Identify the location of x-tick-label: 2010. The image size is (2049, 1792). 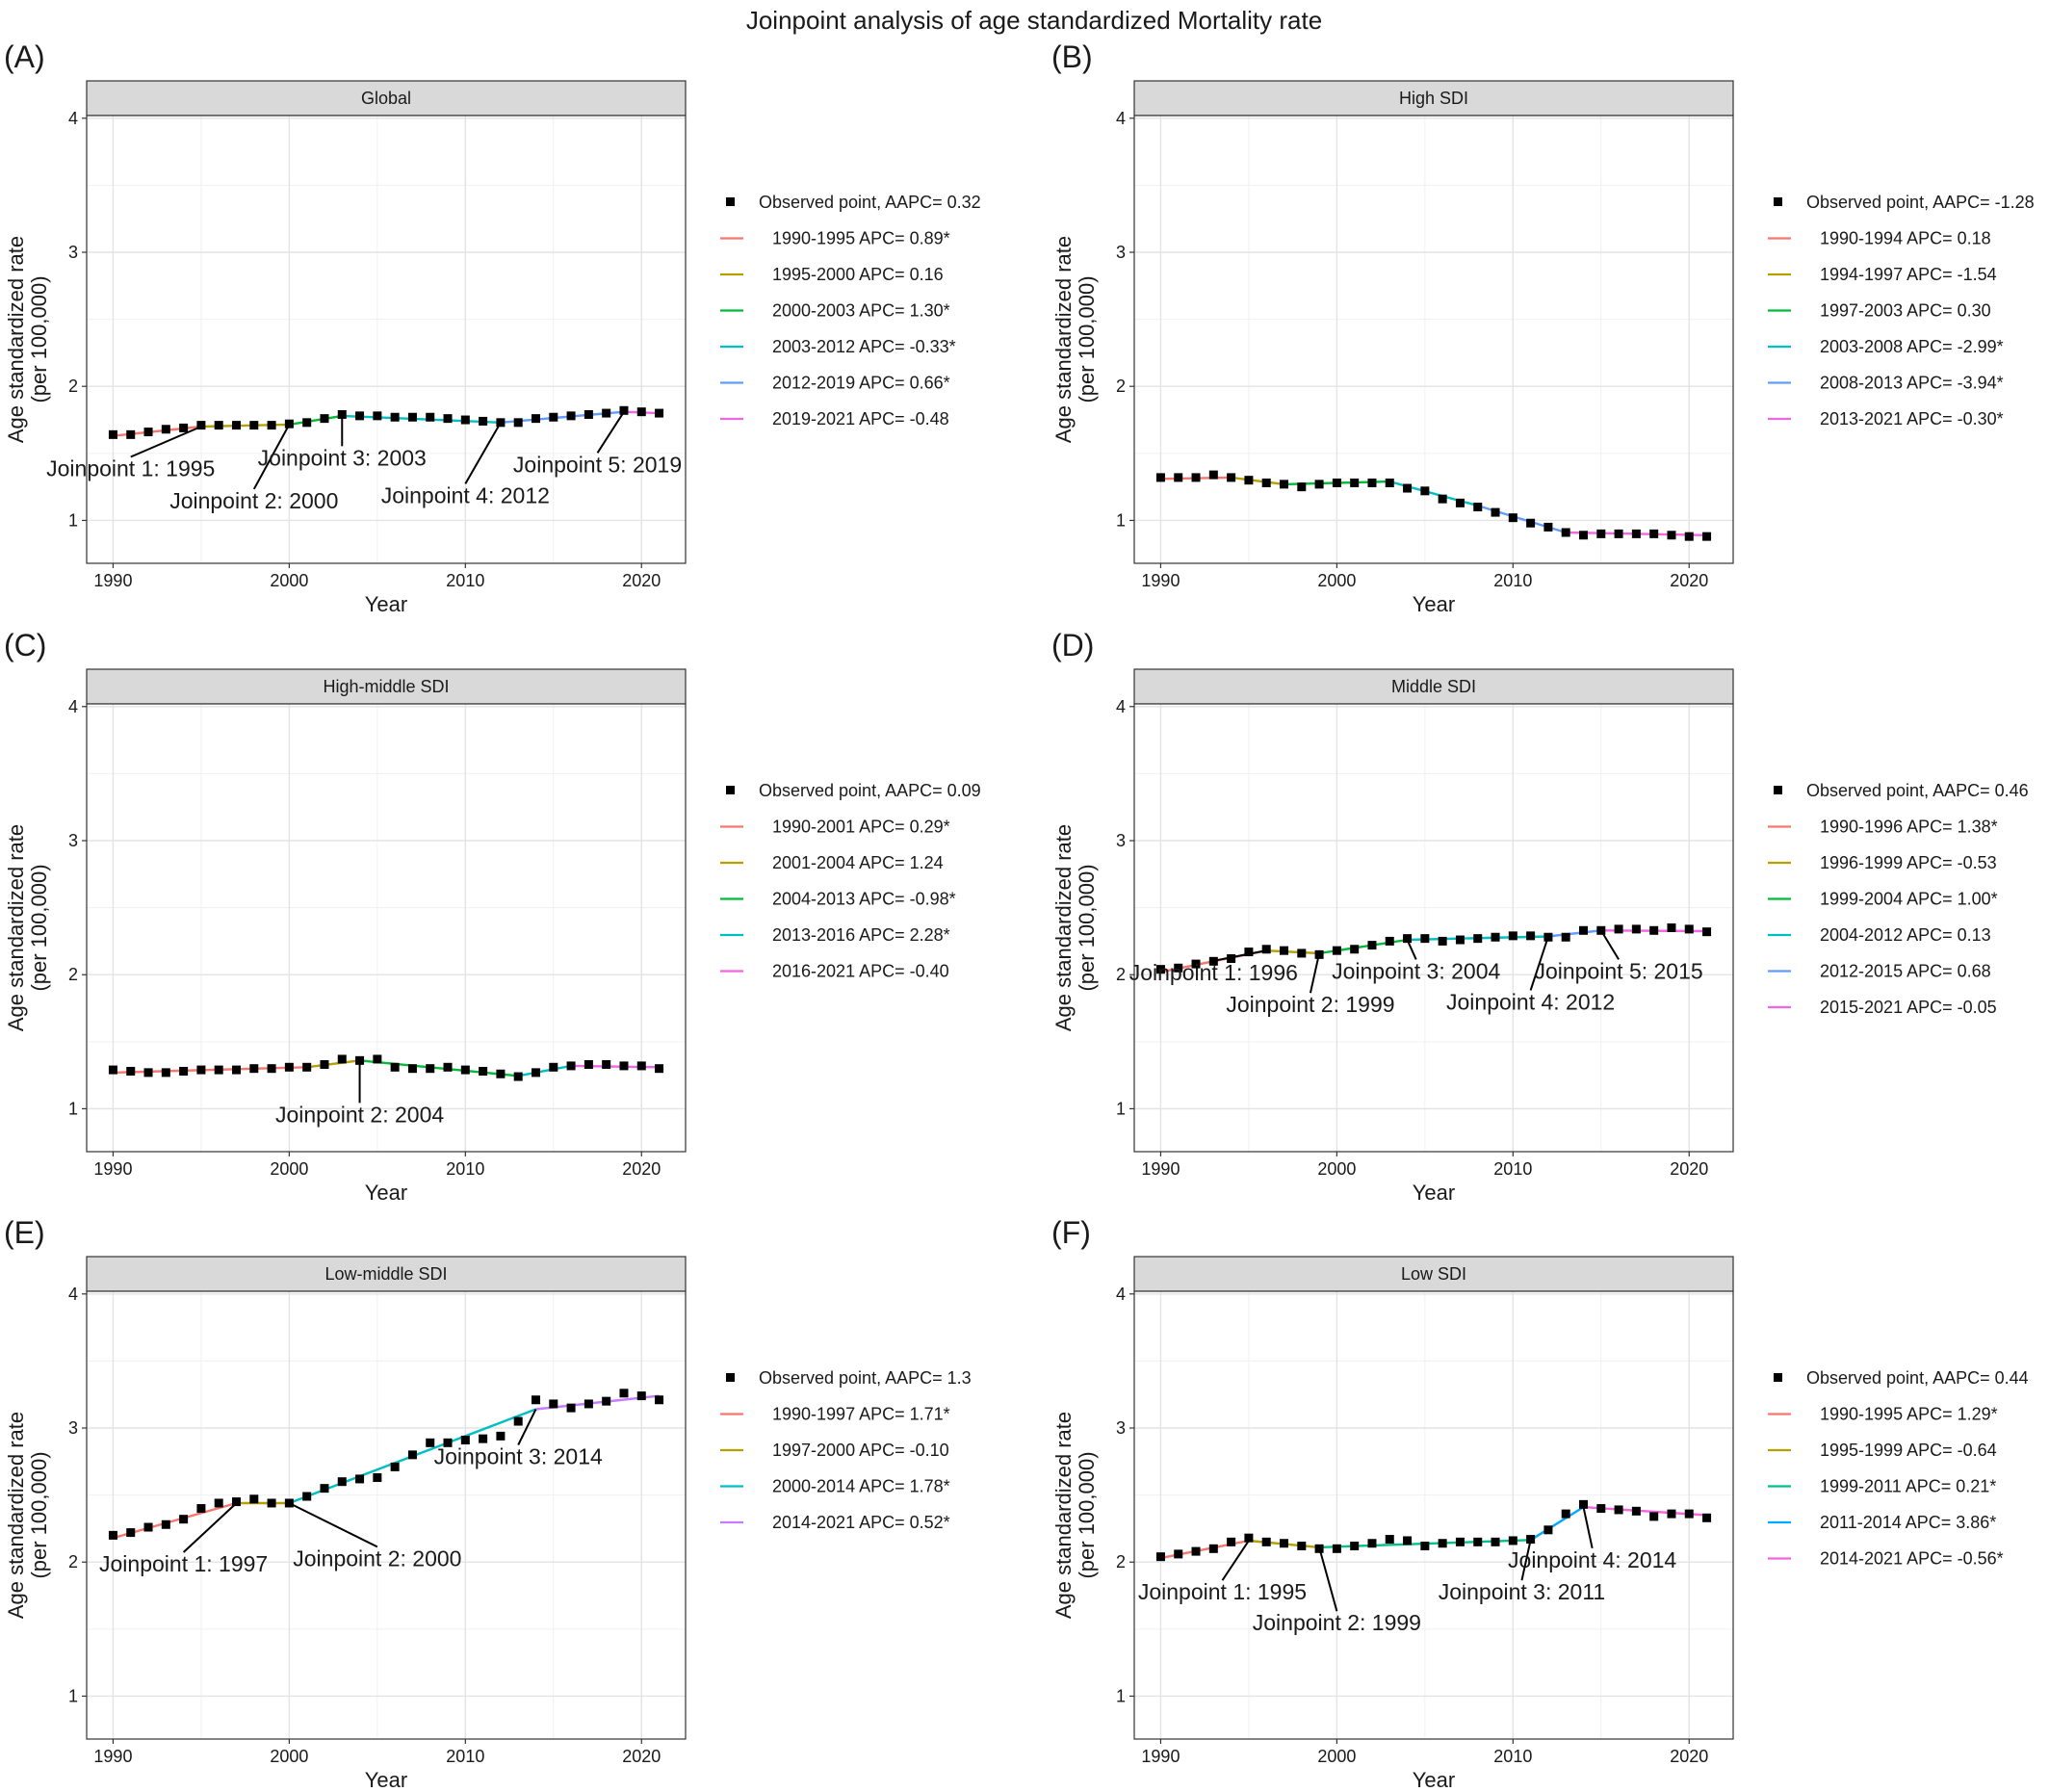
(1512, 580).